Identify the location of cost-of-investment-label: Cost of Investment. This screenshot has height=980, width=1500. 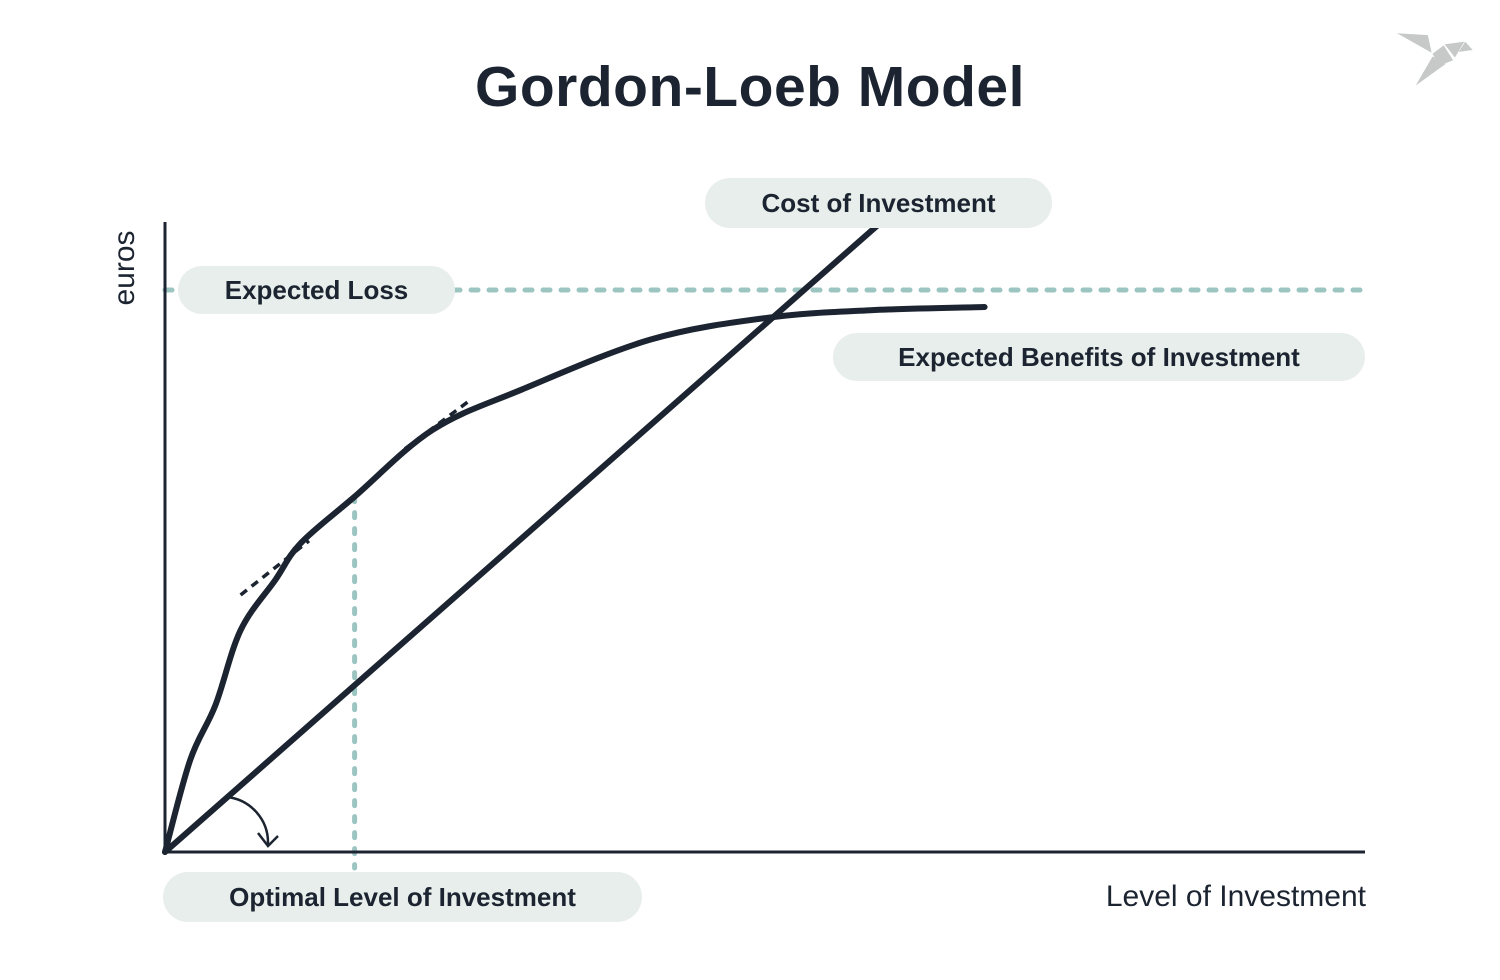
(878, 203).